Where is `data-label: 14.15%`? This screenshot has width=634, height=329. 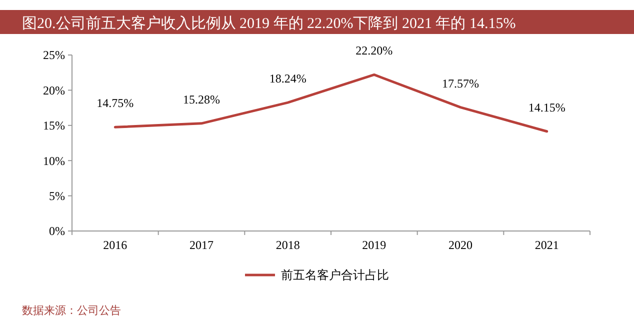
data-label: 14.15% is located at coordinates (547, 107).